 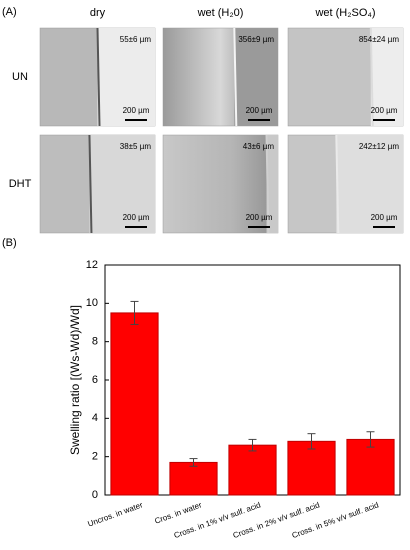 What do you see at coordinates (116, 514) in the screenshot?
I see `x-tick-label: Uncros. in water` at bounding box center [116, 514].